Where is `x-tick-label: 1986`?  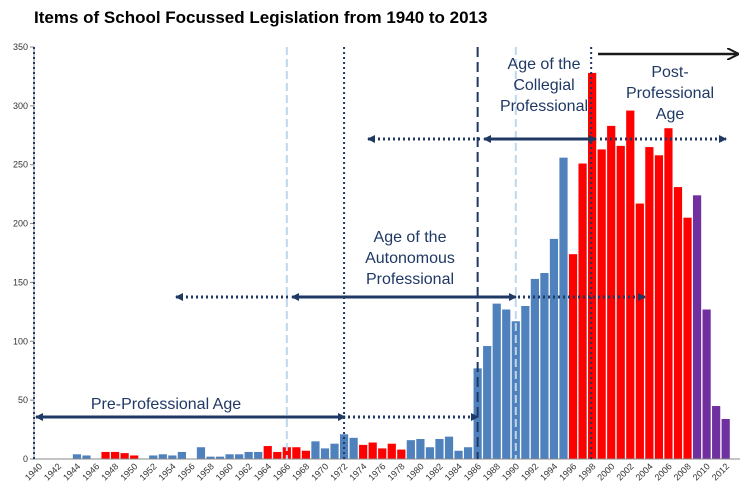 x-tick-label: 1986 is located at coordinates (472, 471).